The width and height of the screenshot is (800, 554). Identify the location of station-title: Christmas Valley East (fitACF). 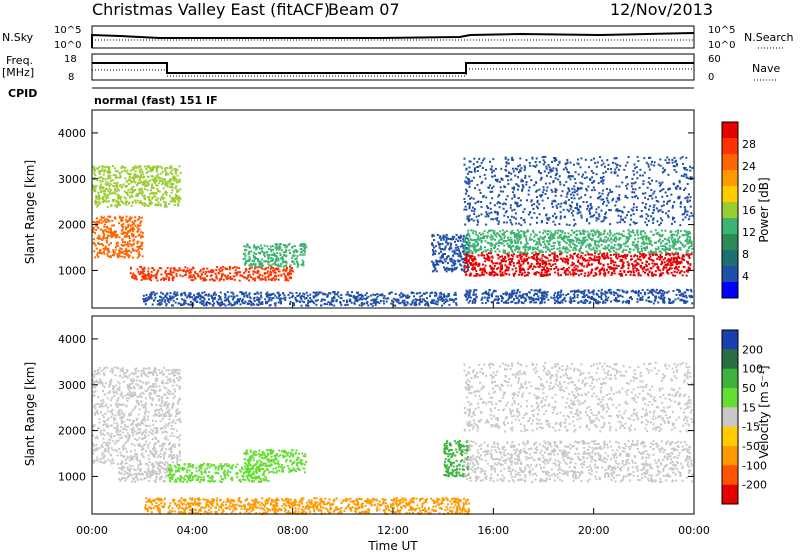
(211, 9).